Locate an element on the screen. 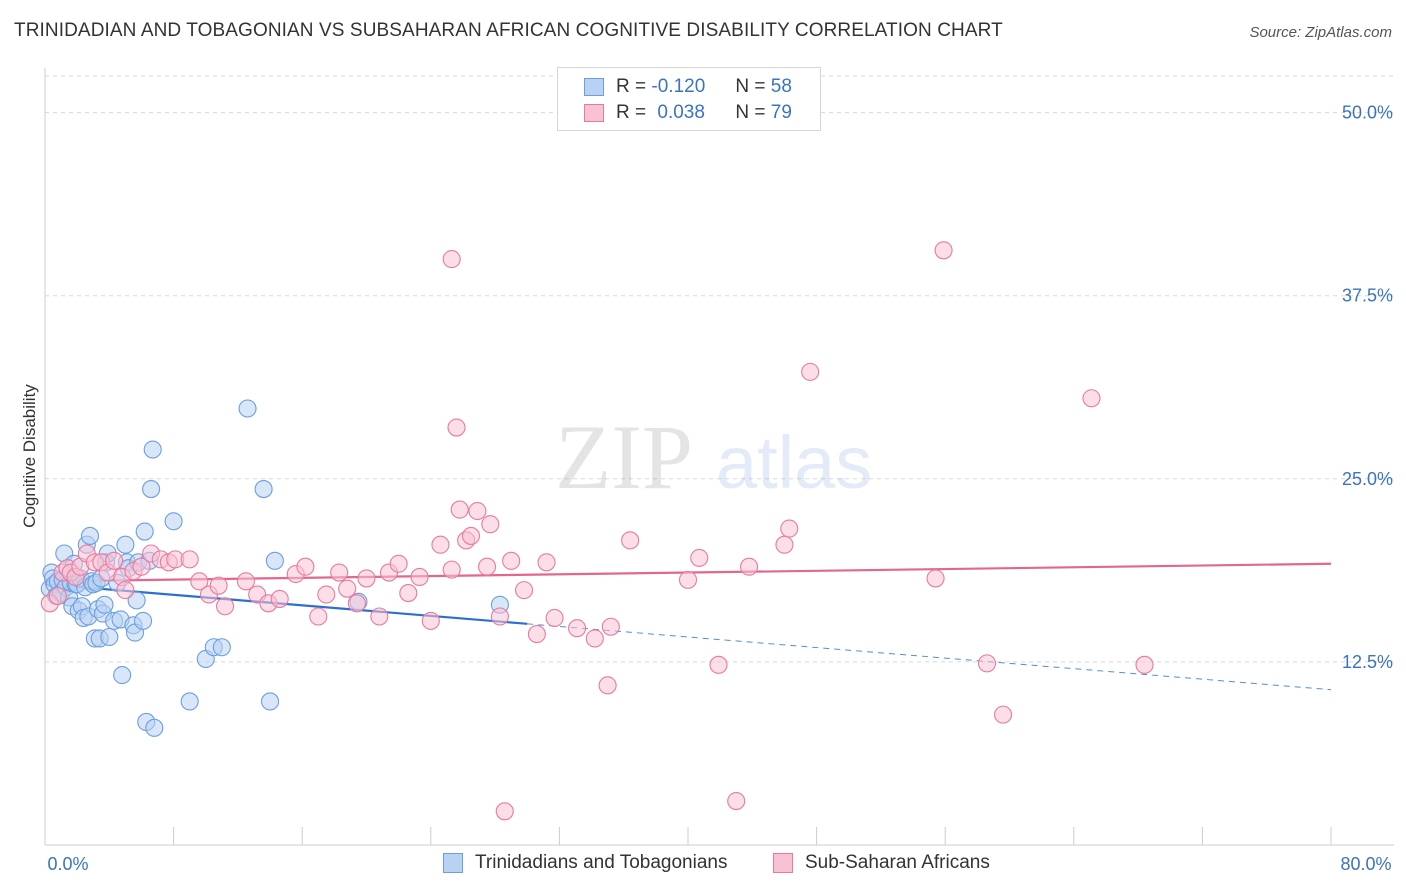 This screenshot has width=1406, height=892. y-tick-label: 25.0% is located at coordinates (1367, 479).